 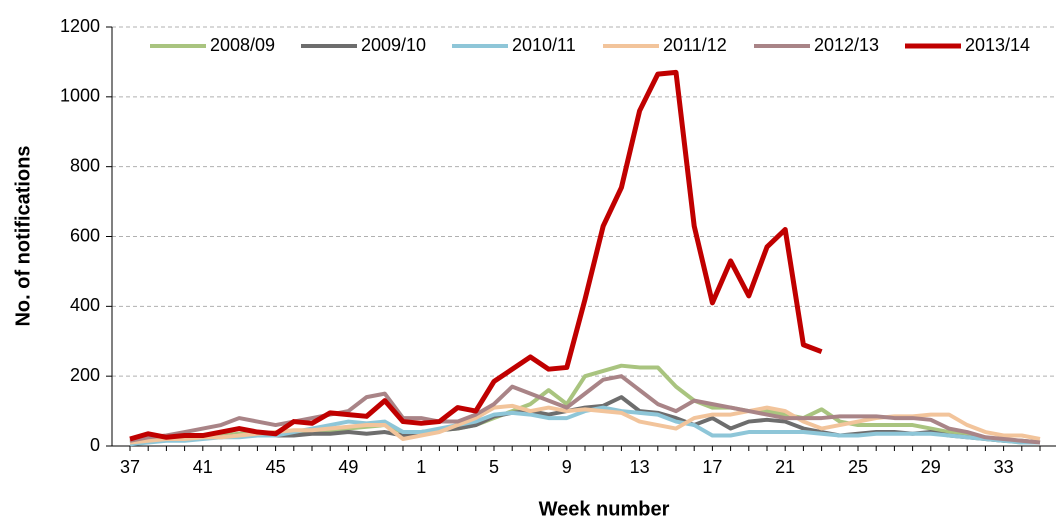 I want to click on x-tick-label: 17, so click(x=712, y=467).